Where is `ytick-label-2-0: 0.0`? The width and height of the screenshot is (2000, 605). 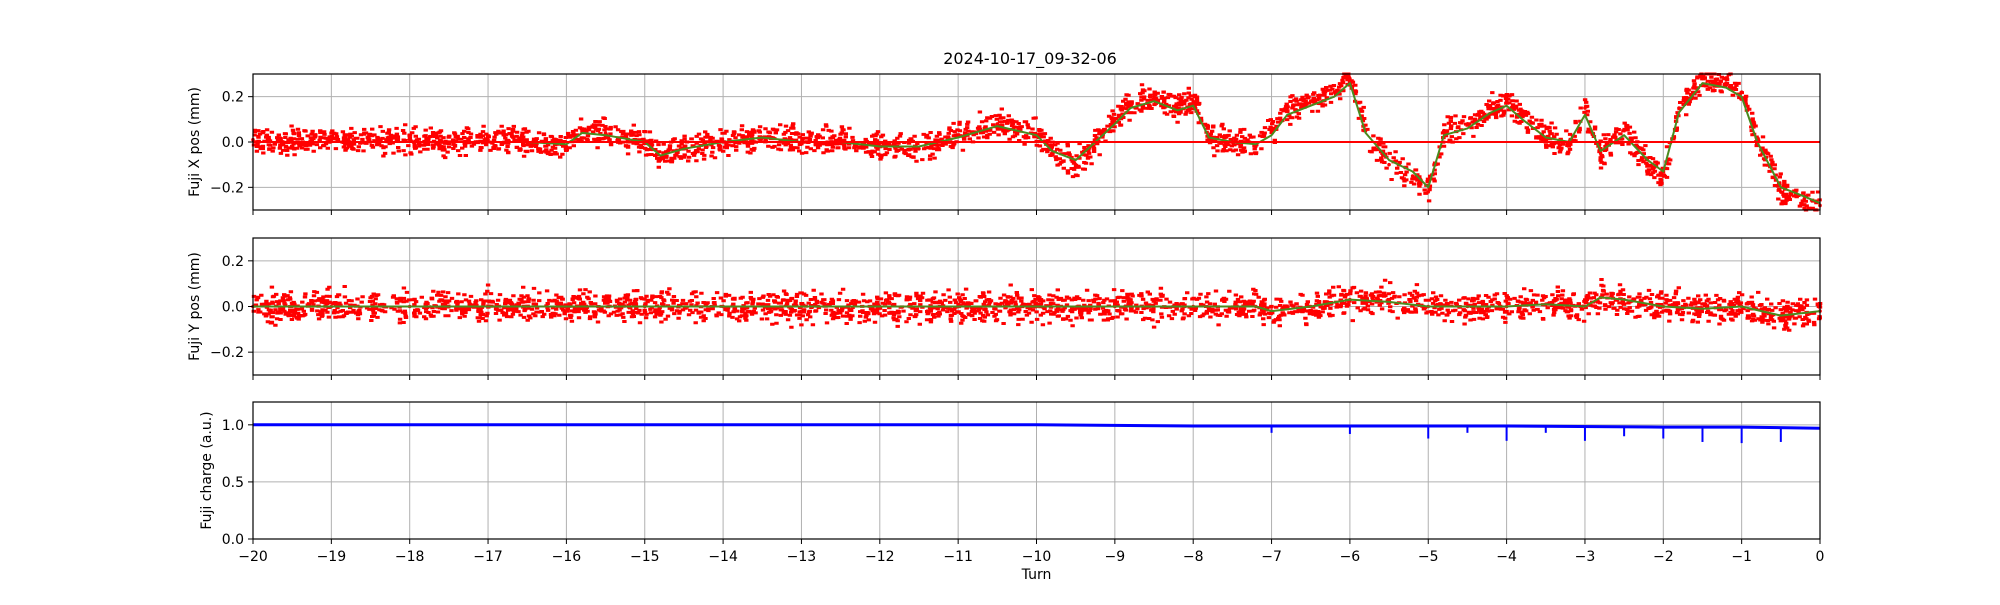
ytick-label-2-0: 0.0 is located at coordinates (233, 540).